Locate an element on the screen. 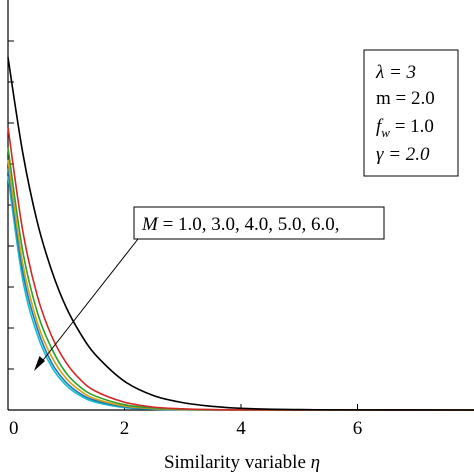 The height and width of the screenshot is (474, 474). annotation-arrow-shaft is located at coordinates (89, 301).